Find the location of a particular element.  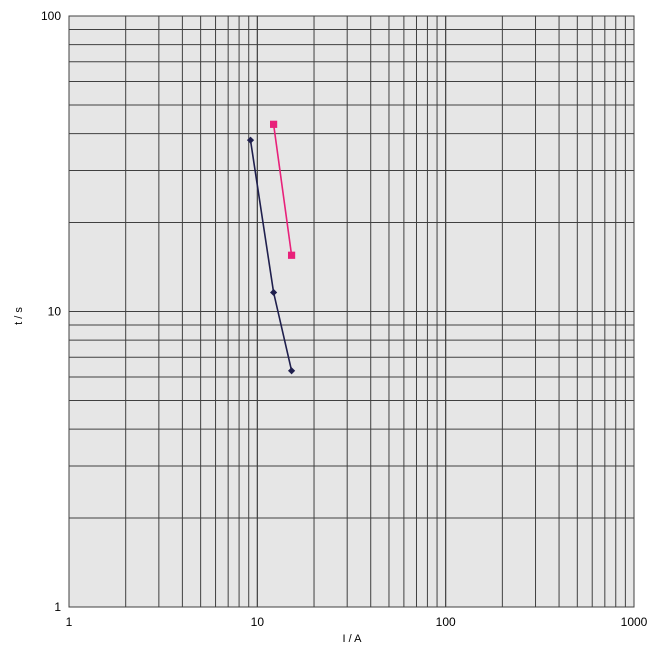

y-tick-label: 10 is located at coordinates (55, 312).